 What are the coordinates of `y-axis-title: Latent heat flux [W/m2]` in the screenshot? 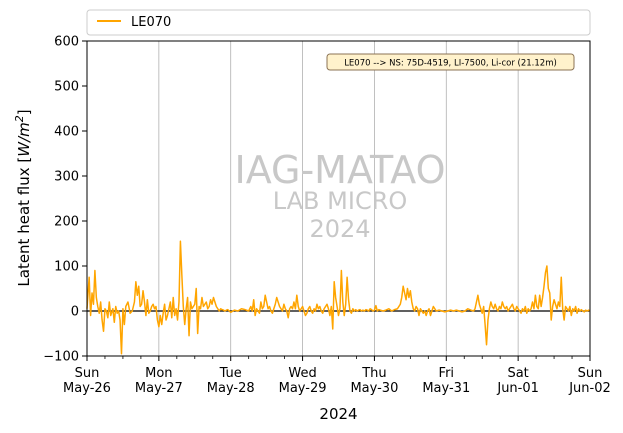 It's located at (23, 197).